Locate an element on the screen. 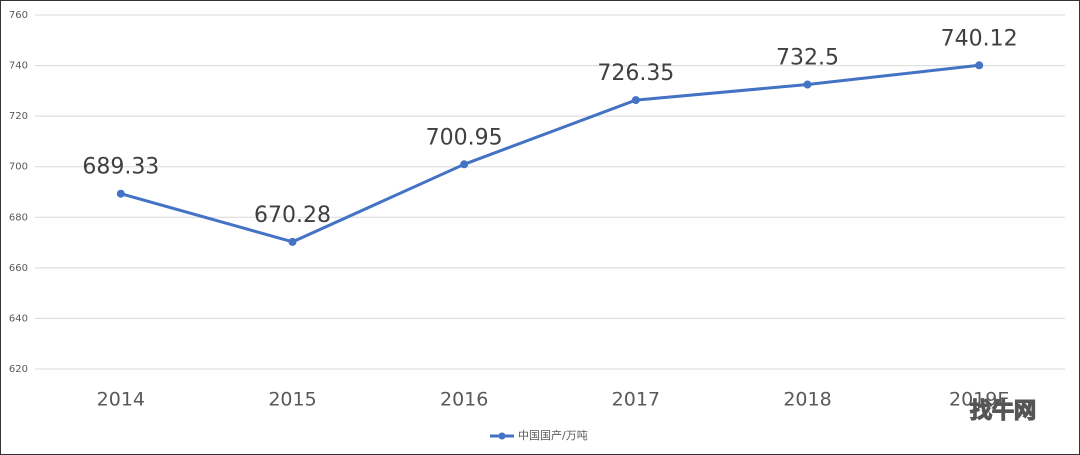 The width and height of the screenshot is (1080, 455). data-label: 670.28 is located at coordinates (292, 215).